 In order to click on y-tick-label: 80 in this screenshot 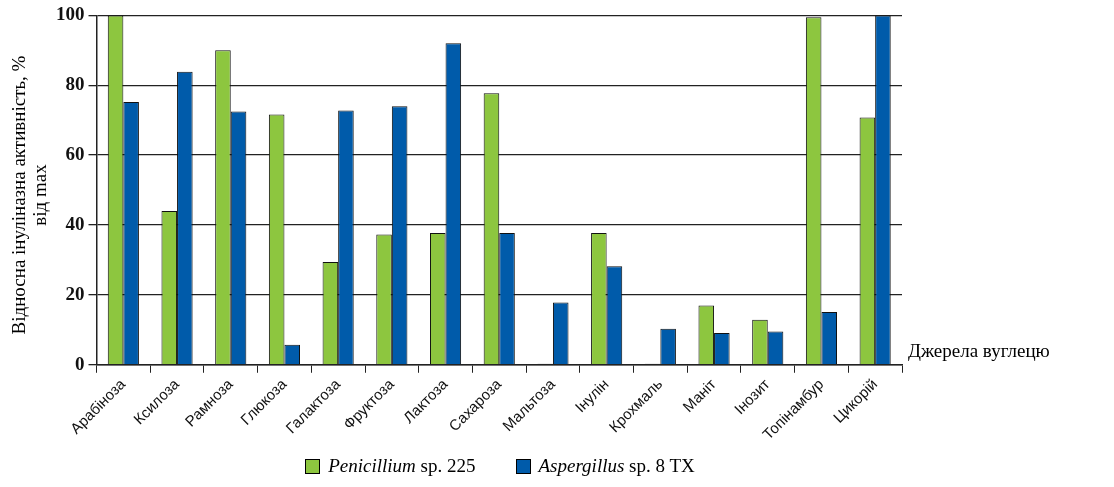, I will do `click(75, 84)`.